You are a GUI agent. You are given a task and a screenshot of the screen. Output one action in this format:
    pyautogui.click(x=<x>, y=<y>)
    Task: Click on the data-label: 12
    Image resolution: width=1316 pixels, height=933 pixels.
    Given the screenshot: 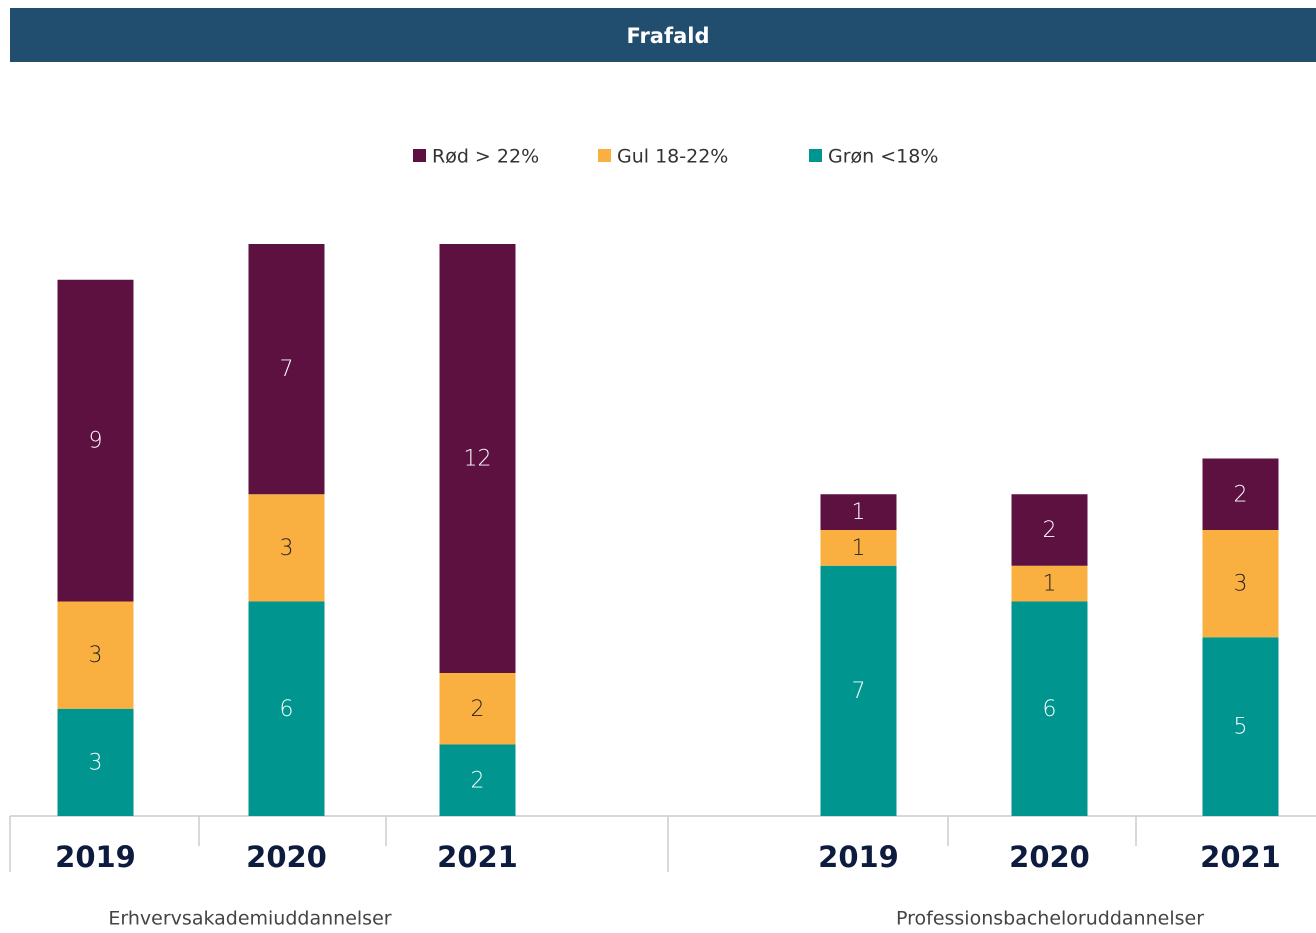 What is the action you would take?
    pyautogui.click(x=478, y=459)
    